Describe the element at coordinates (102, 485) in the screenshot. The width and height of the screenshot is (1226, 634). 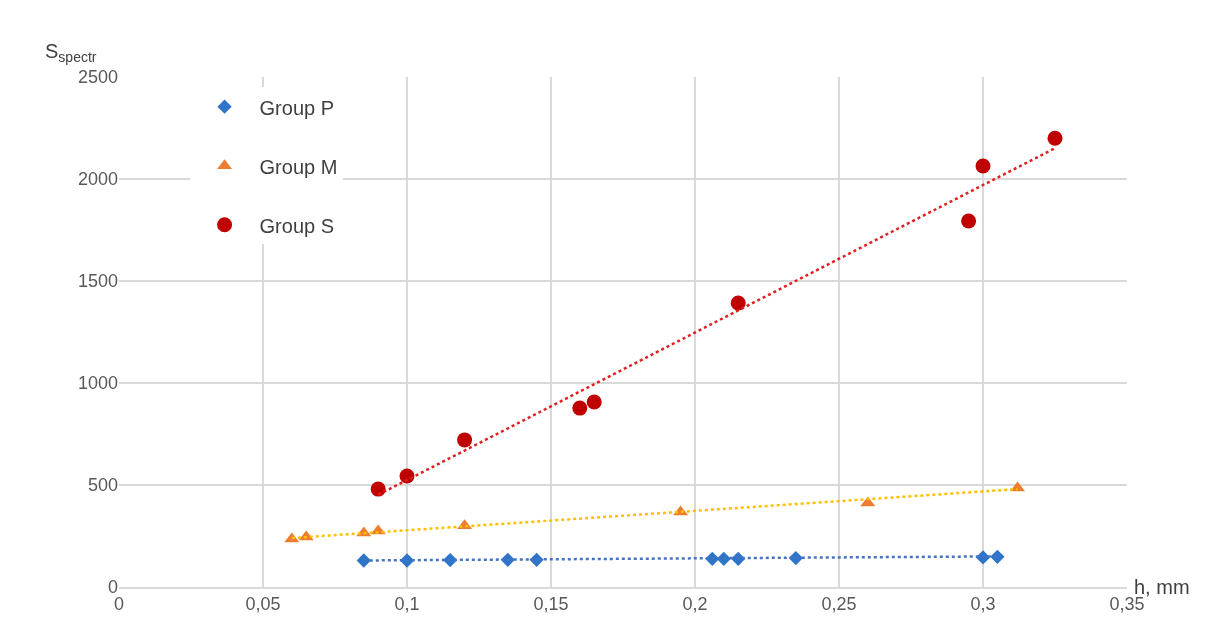
I see `y-tick-label: 500` at that location.